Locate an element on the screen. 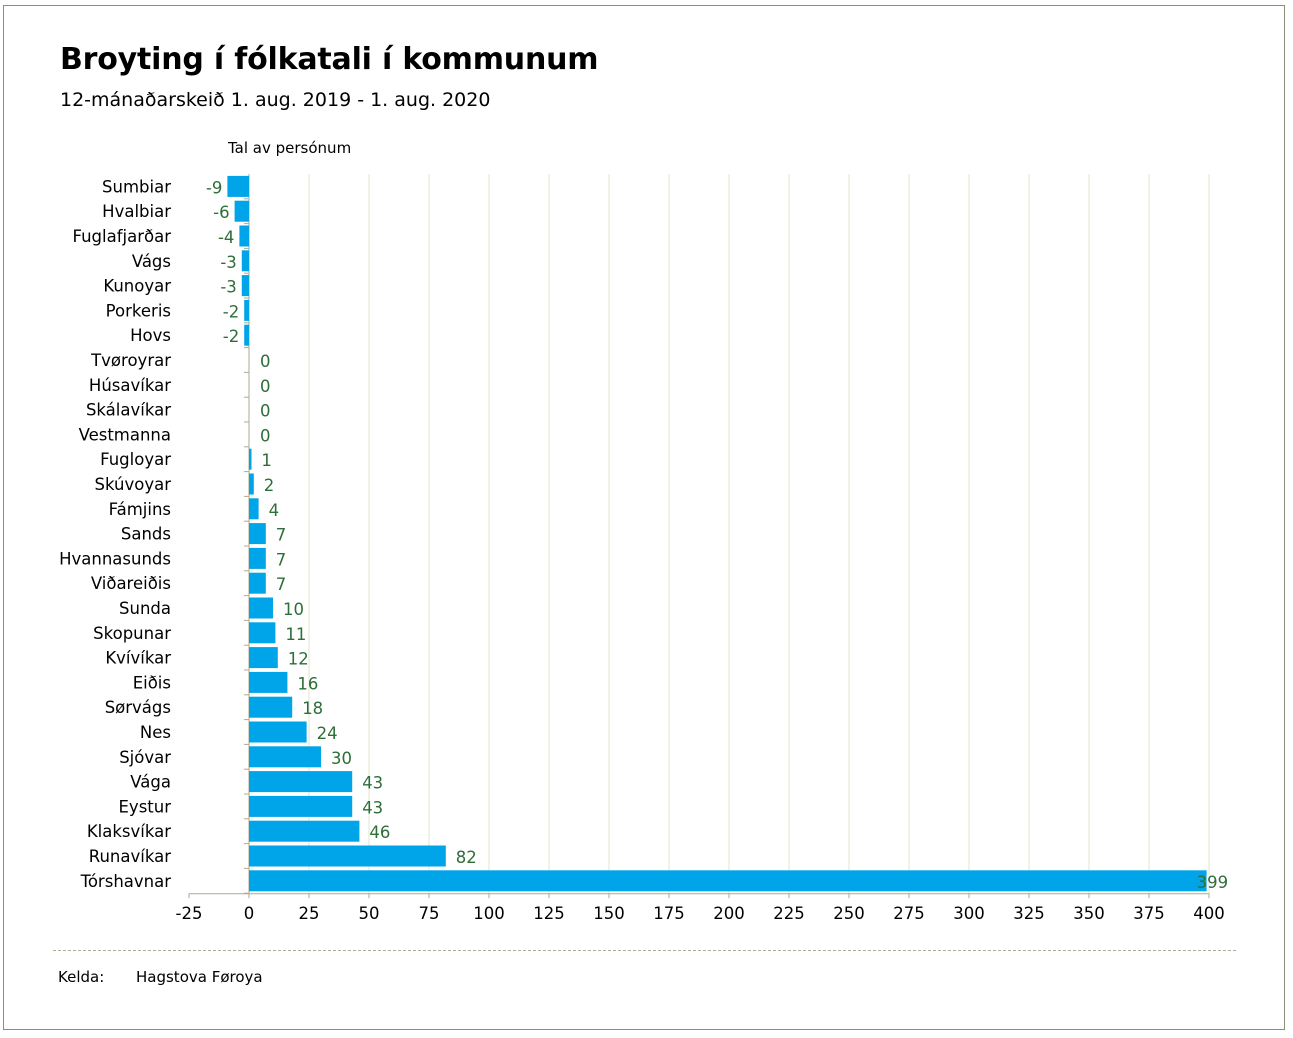  x-tick-label: 125 is located at coordinates (549, 913).